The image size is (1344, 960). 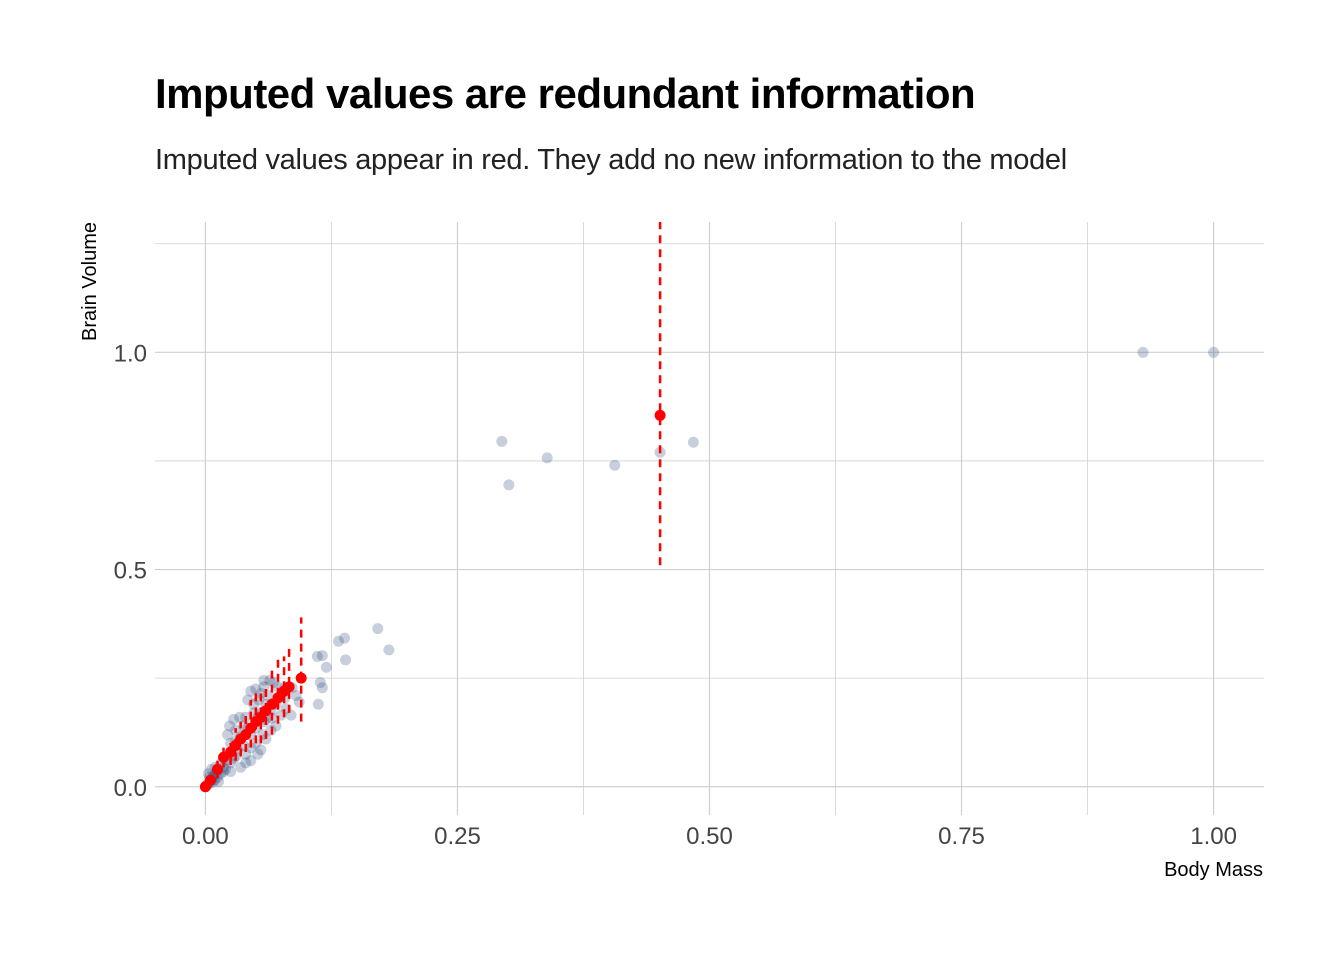 What do you see at coordinates (90, 281) in the screenshot?
I see `y-axis-title: Brain Volume` at bounding box center [90, 281].